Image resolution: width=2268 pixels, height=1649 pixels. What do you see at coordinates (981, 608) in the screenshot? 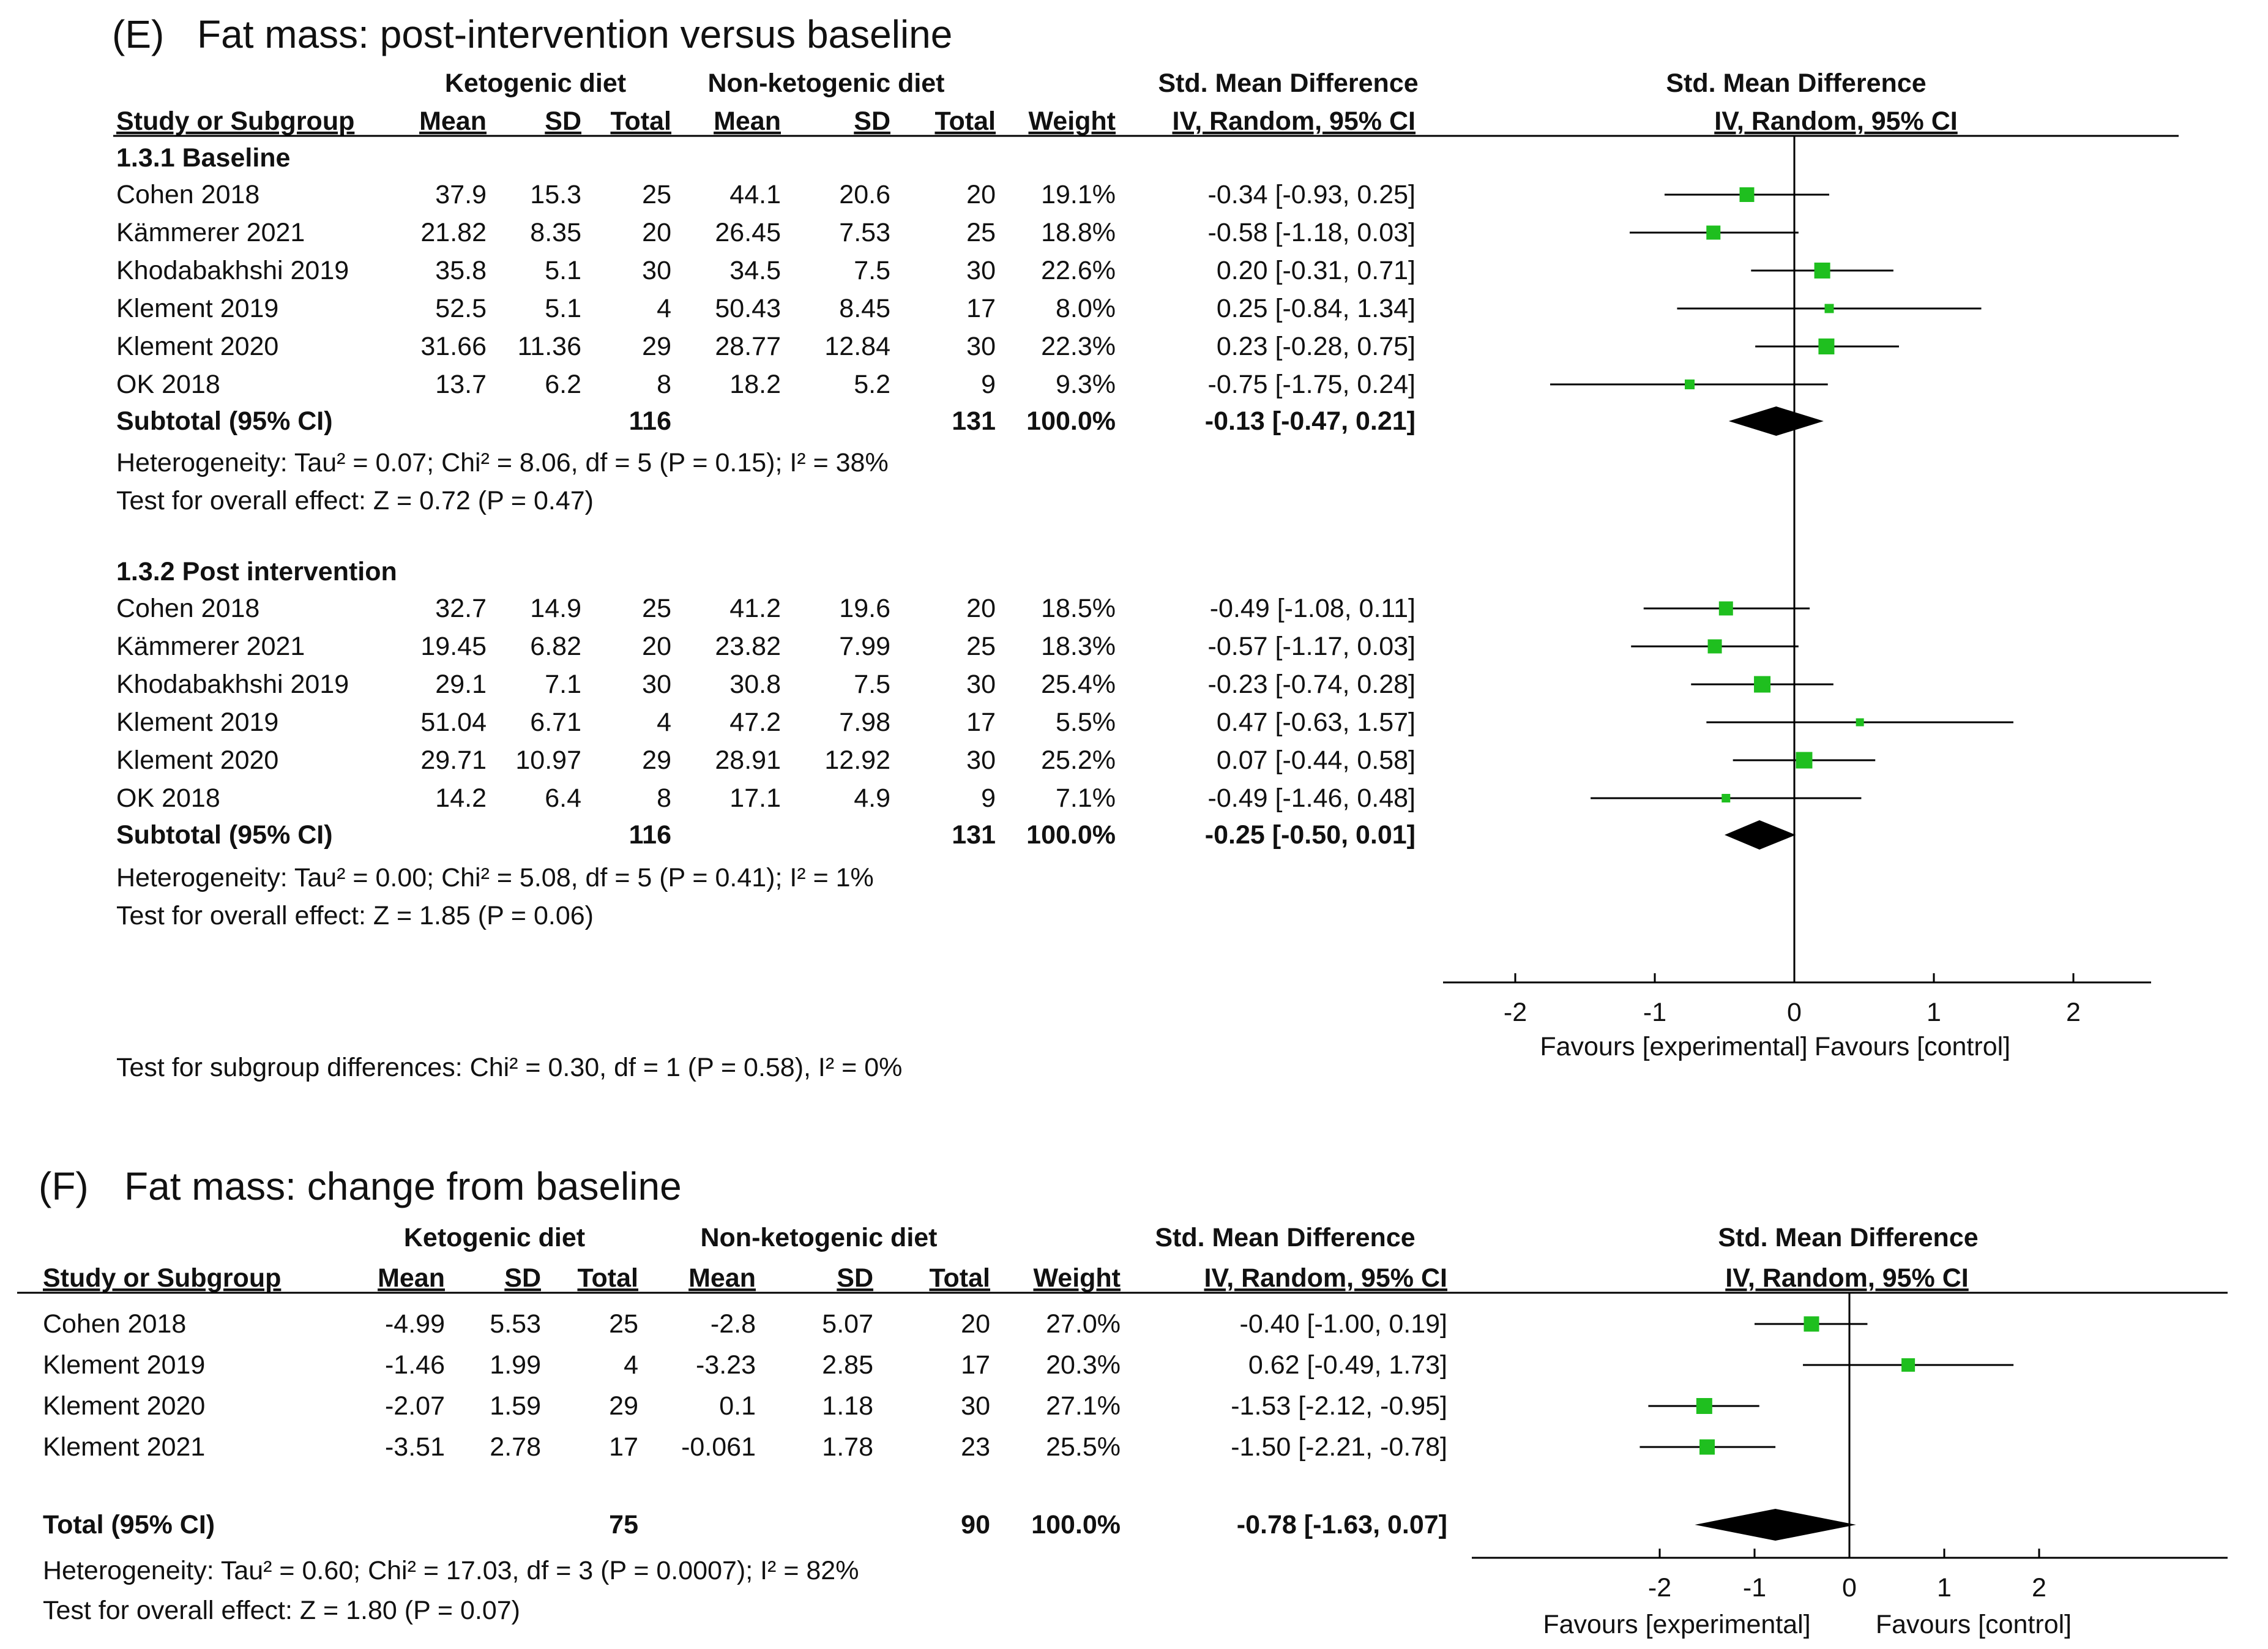
I see `total-non-ketogenic: 20` at bounding box center [981, 608].